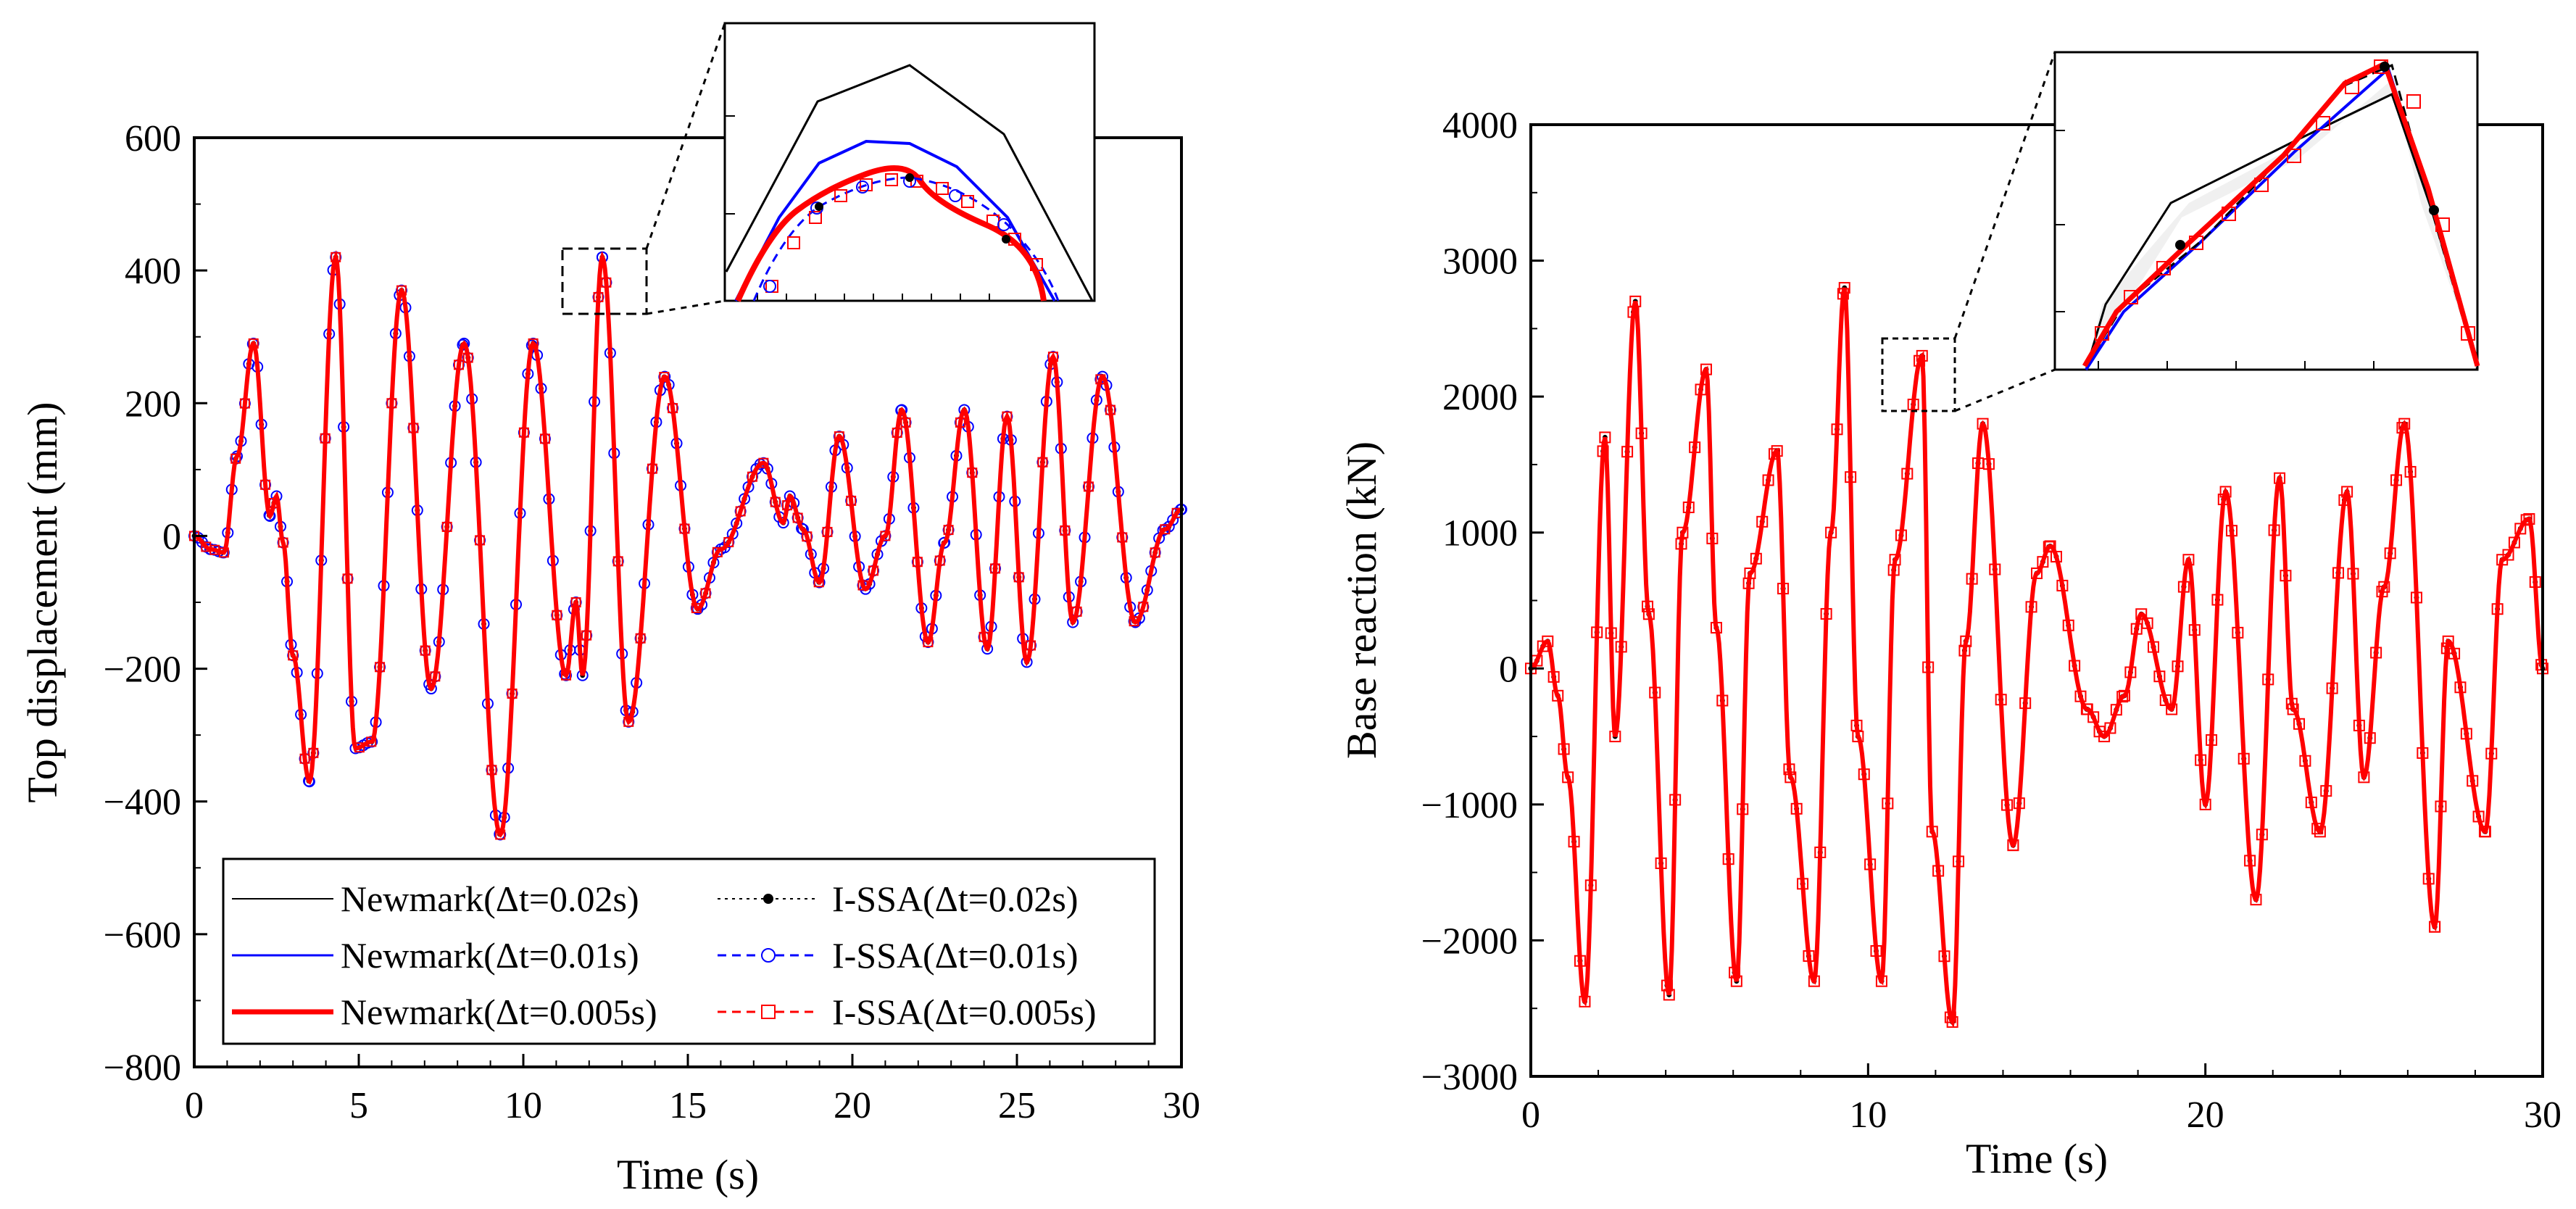 Image resolution: width=2576 pixels, height=1209 pixels. What do you see at coordinates (490, 955) in the screenshot?
I see `legend-label: Newmark(Δt=0.01s)` at bounding box center [490, 955].